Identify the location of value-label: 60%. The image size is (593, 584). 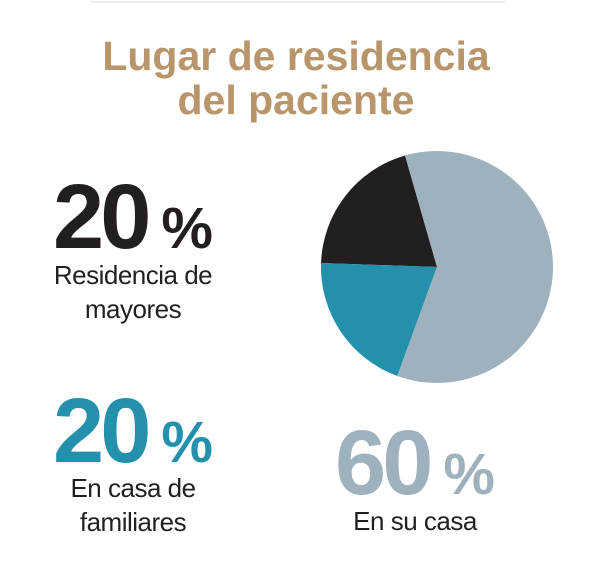
(415, 463).